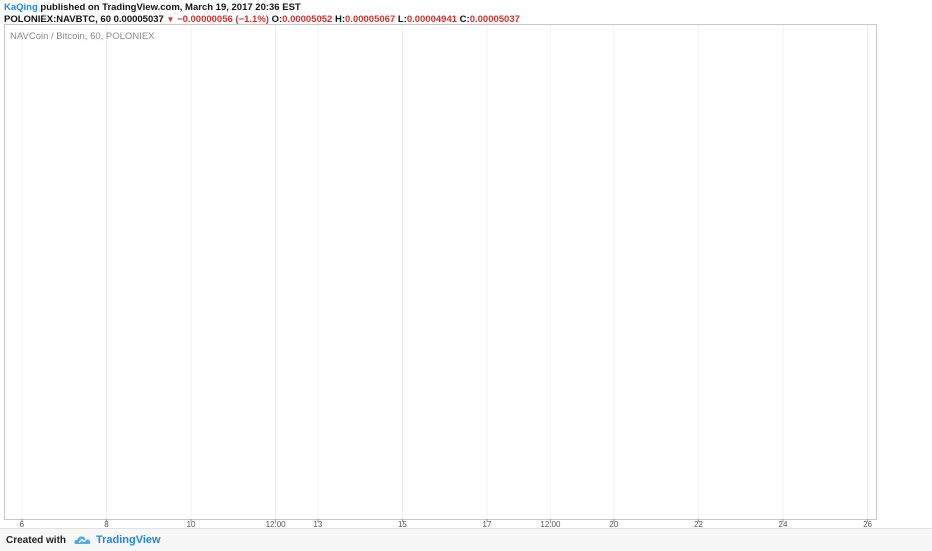  Describe the element at coordinates (464, 19) in the screenshot. I see `close-label: C:` at that location.